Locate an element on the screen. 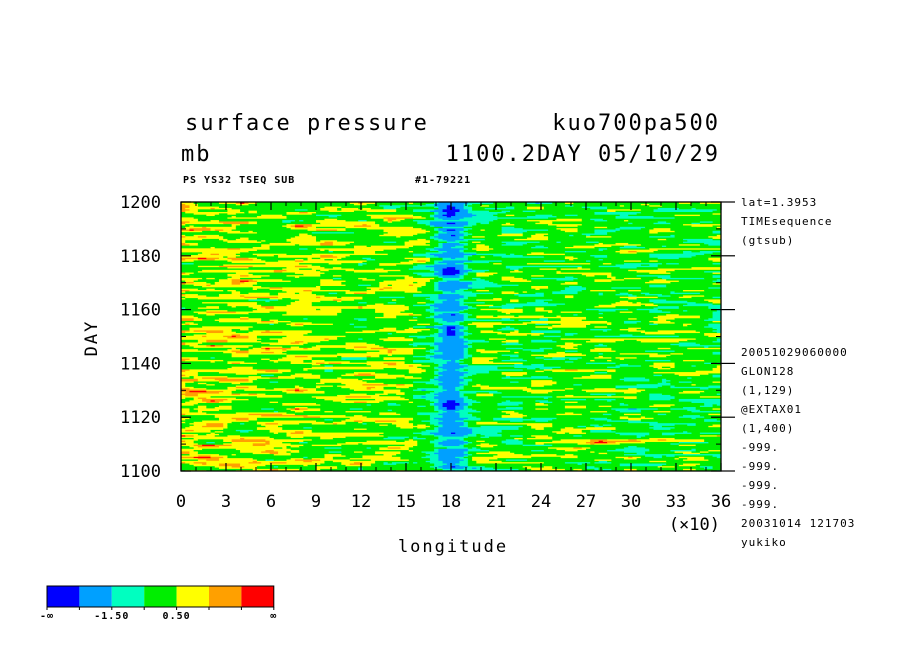 Image resolution: width=904 pixels, height=654 pixels. x-tick-label: 12 is located at coordinates (361, 502).